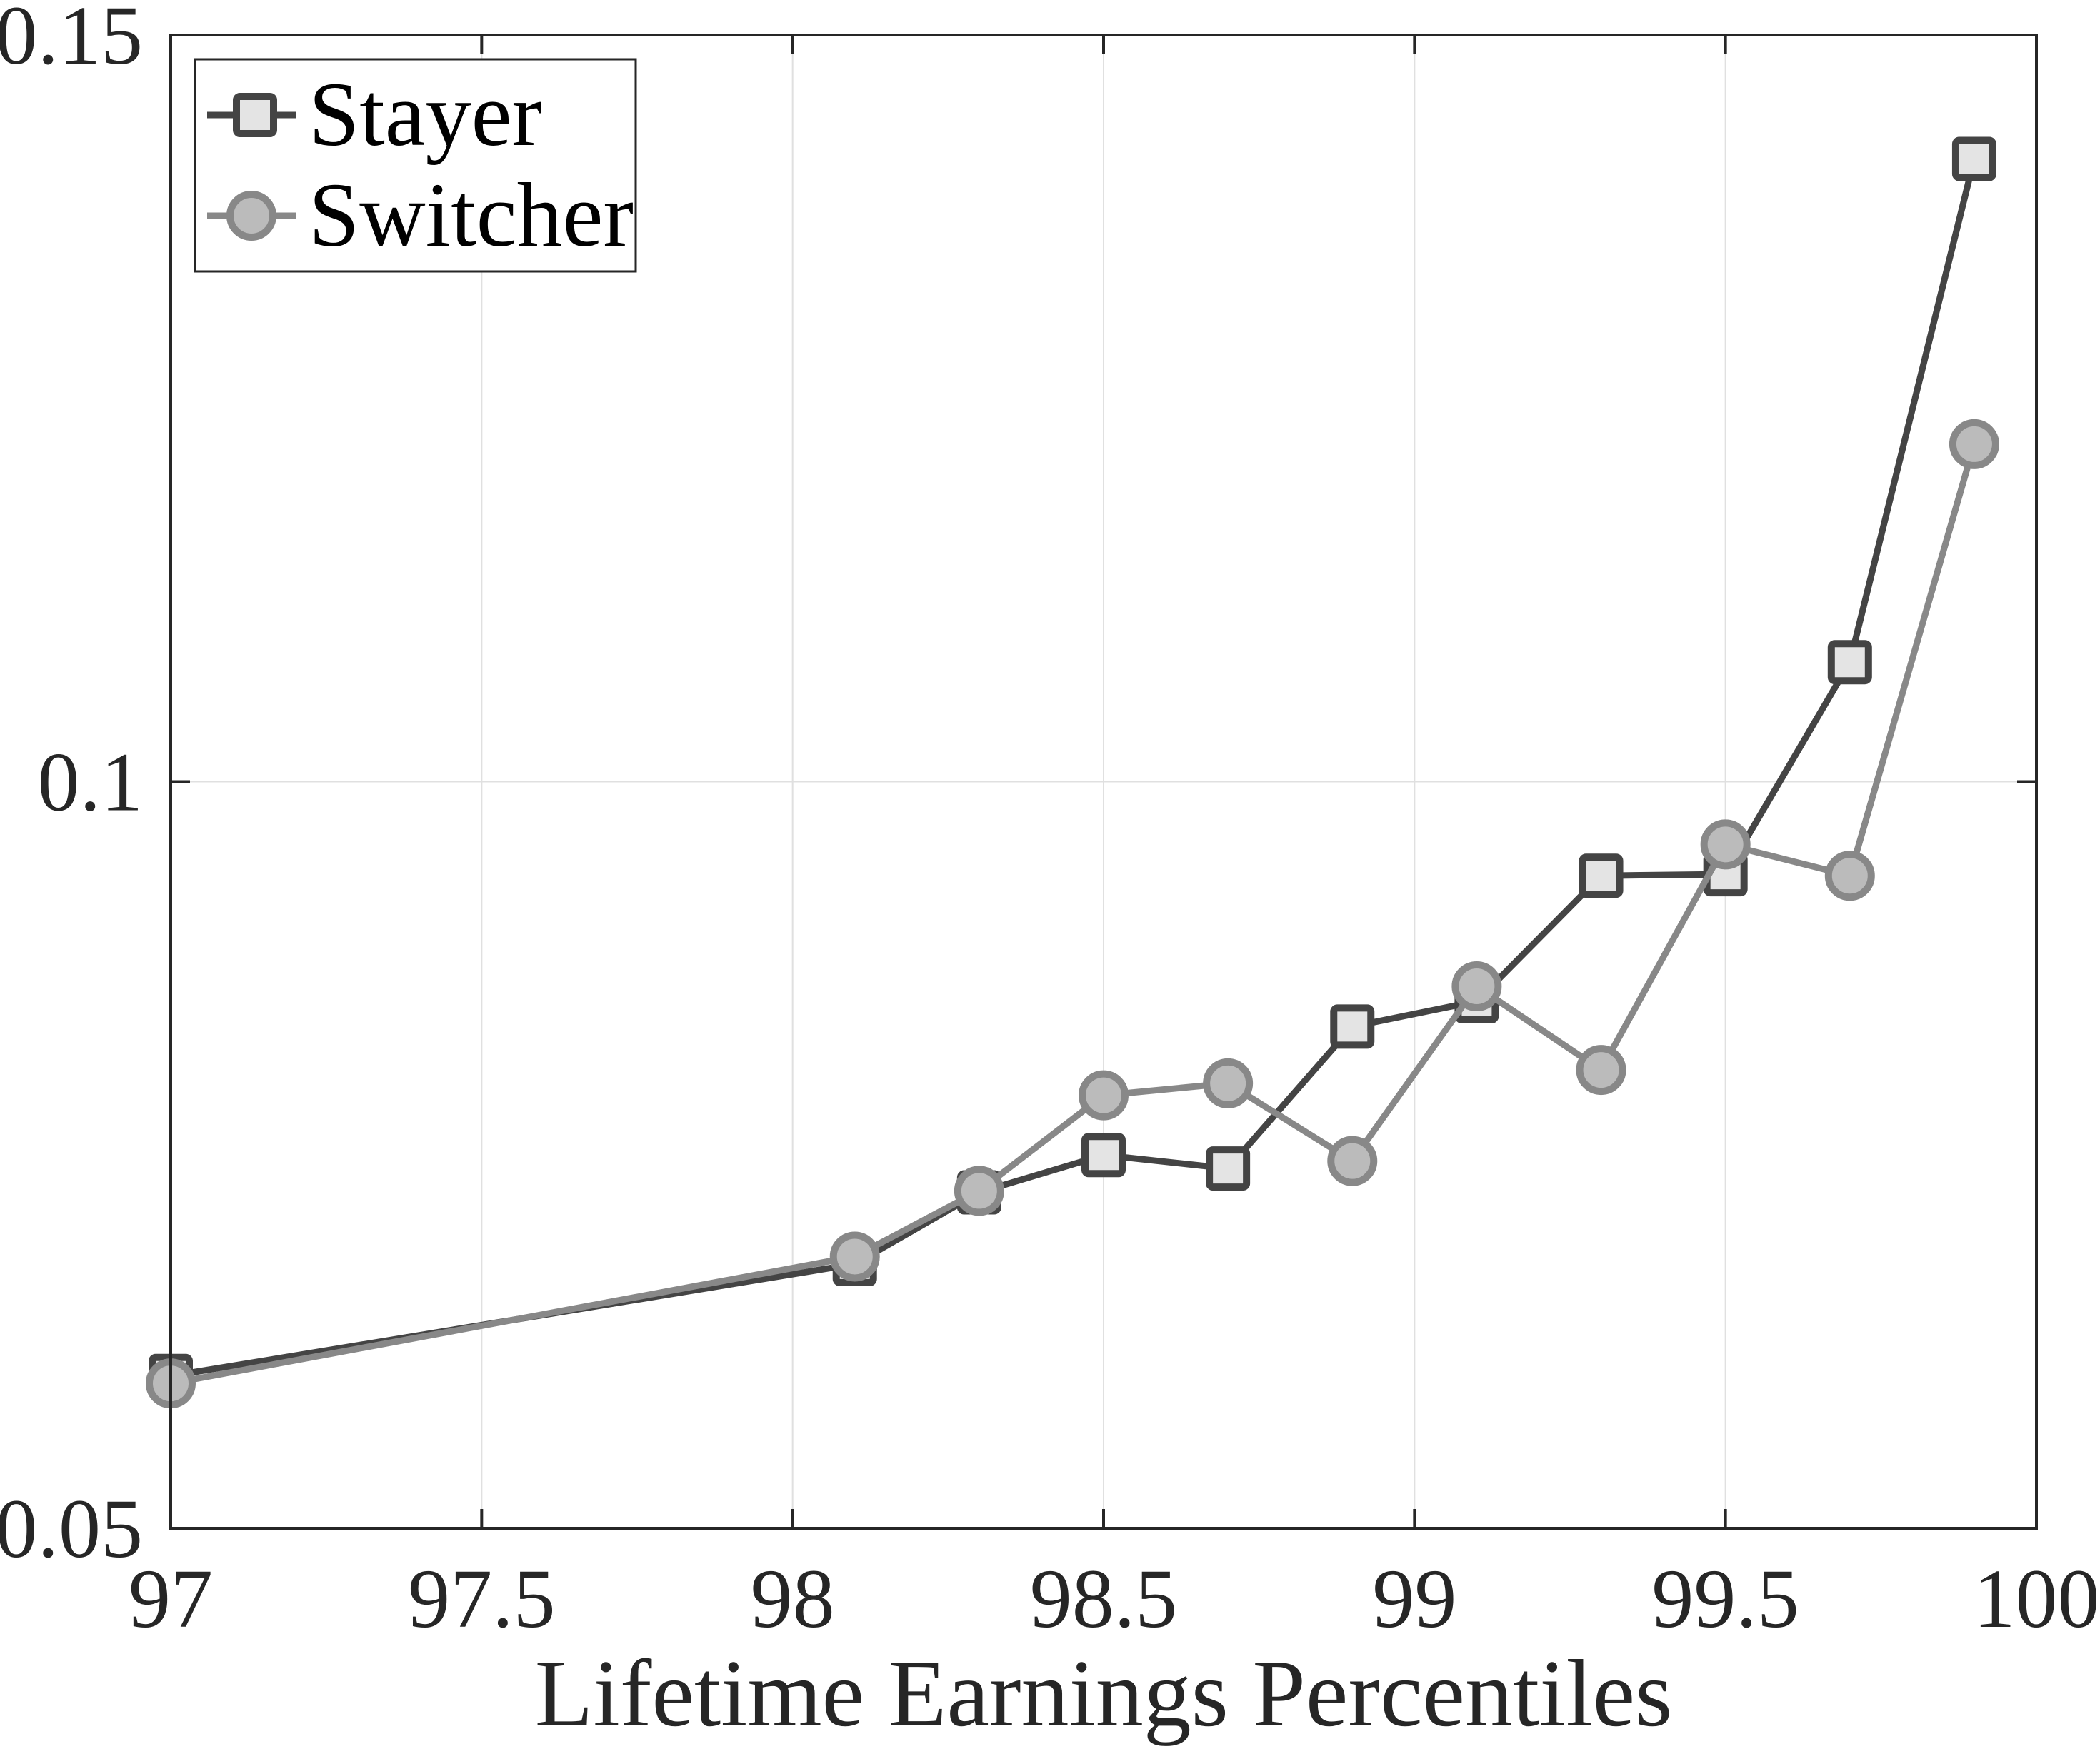  Describe the element at coordinates (71, 1528) in the screenshot. I see `y-tick-label: 0.05` at that location.